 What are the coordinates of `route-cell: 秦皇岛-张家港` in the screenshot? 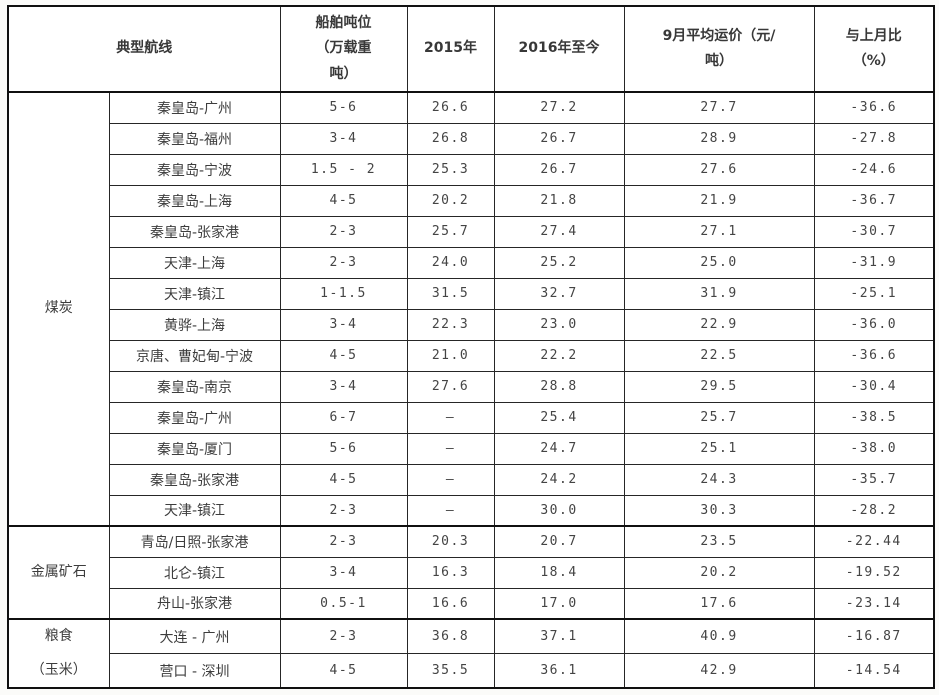 It's located at (194, 479).